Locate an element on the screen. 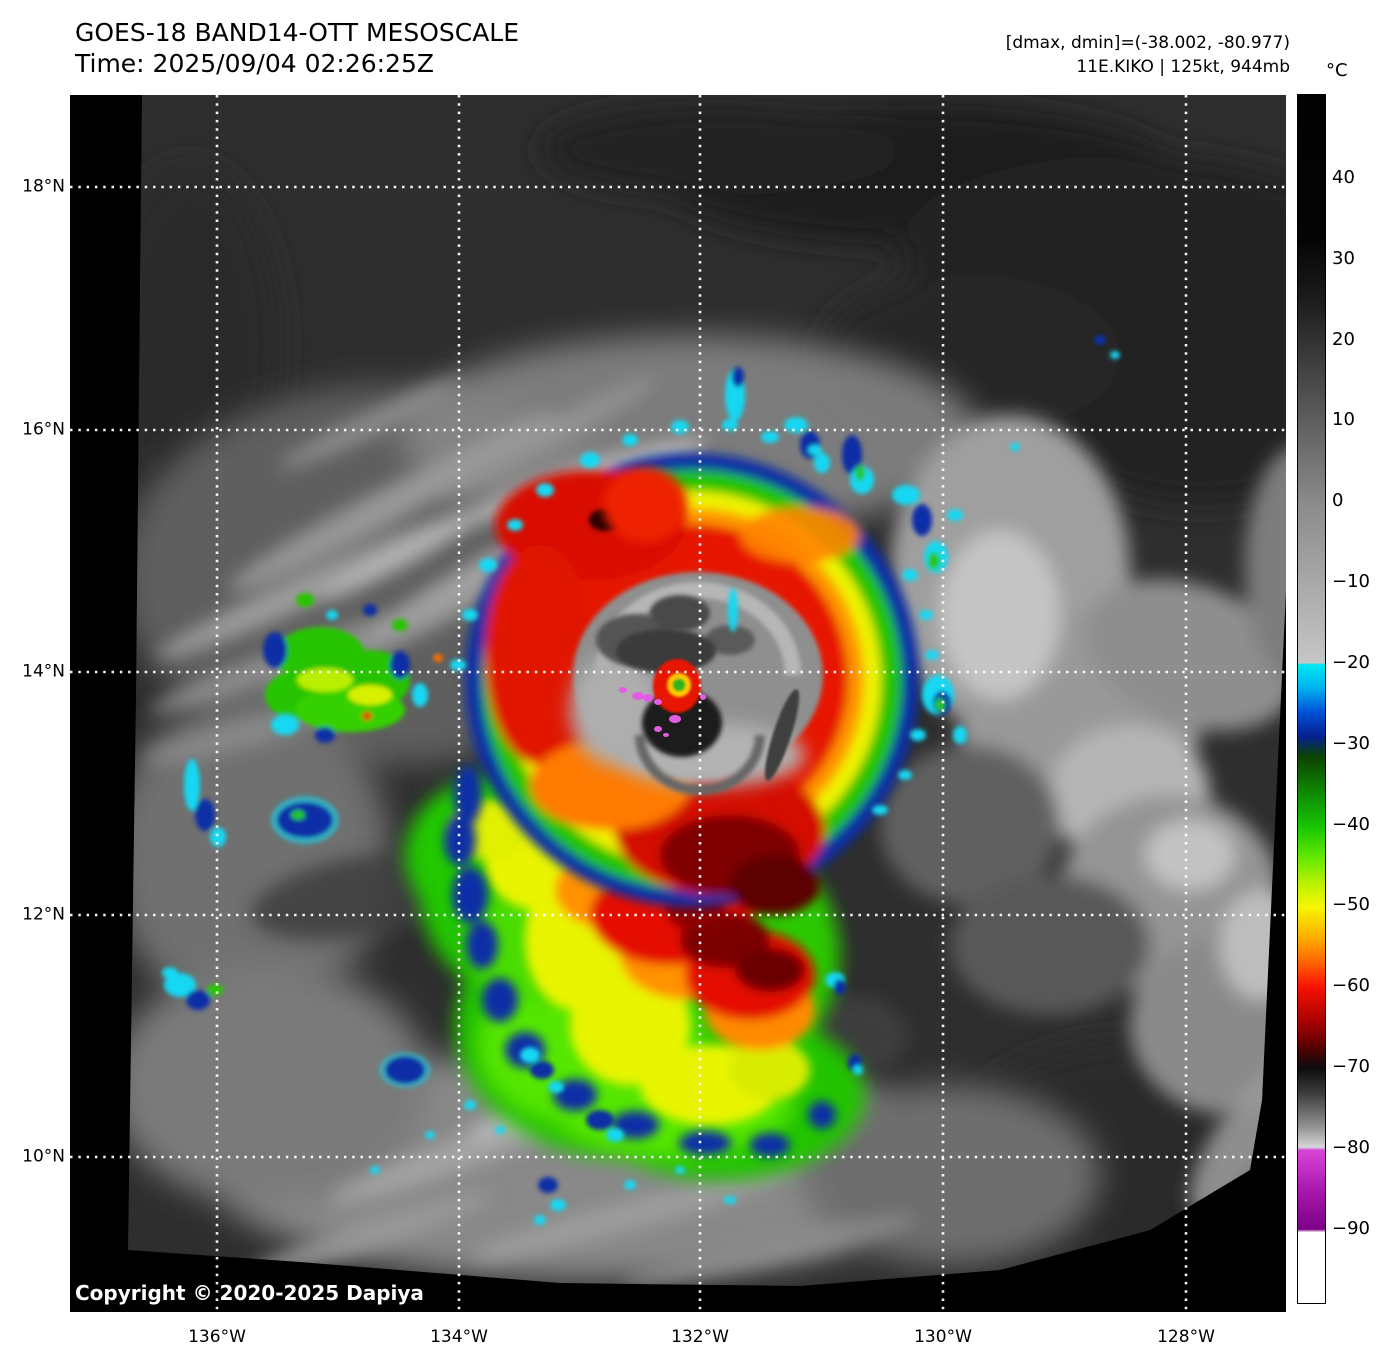 The height and width of the screenshot is (1359, 1390). hurricane-core is located at coordinates (692, 684).